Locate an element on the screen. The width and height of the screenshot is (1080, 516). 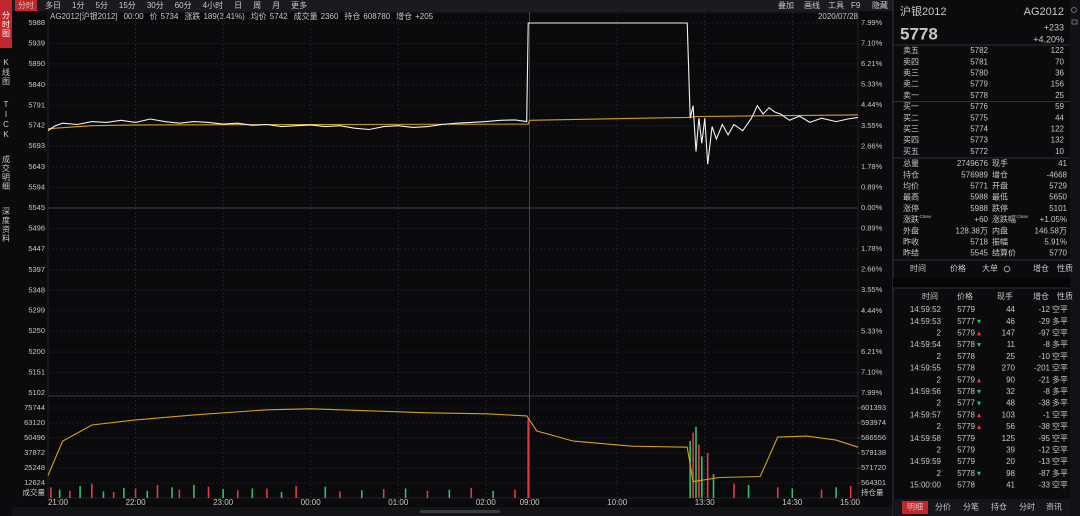
list-tab: 增仓 is located at coordinates (1041, 268).